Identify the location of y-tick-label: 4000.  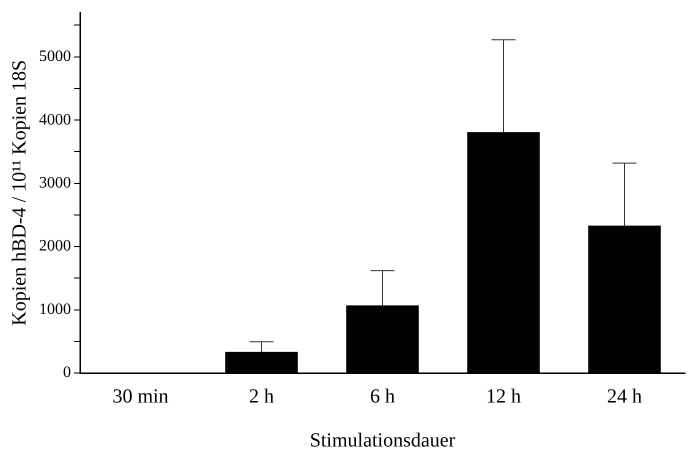
(55, 119).